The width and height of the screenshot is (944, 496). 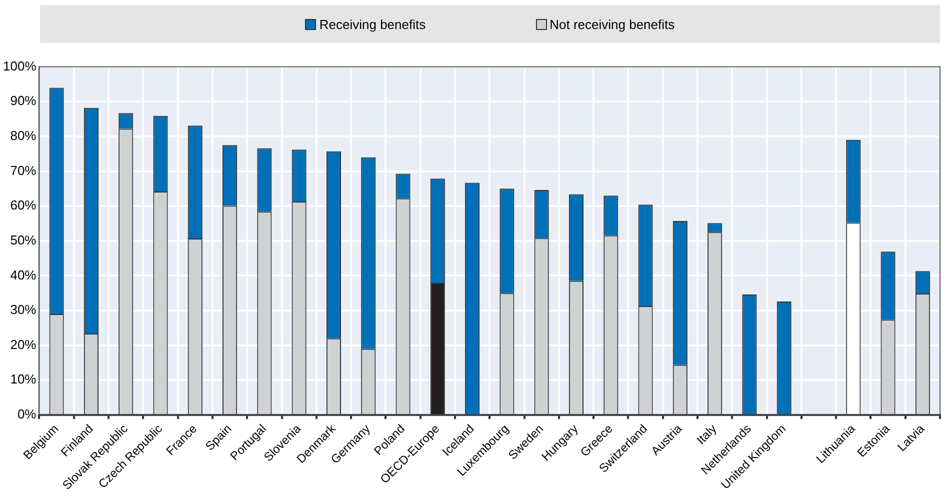 What do you see at coordinates (23, 240) in the screenshot?
I see `y-tick-label: 50%` at bounding box center [23, 240].